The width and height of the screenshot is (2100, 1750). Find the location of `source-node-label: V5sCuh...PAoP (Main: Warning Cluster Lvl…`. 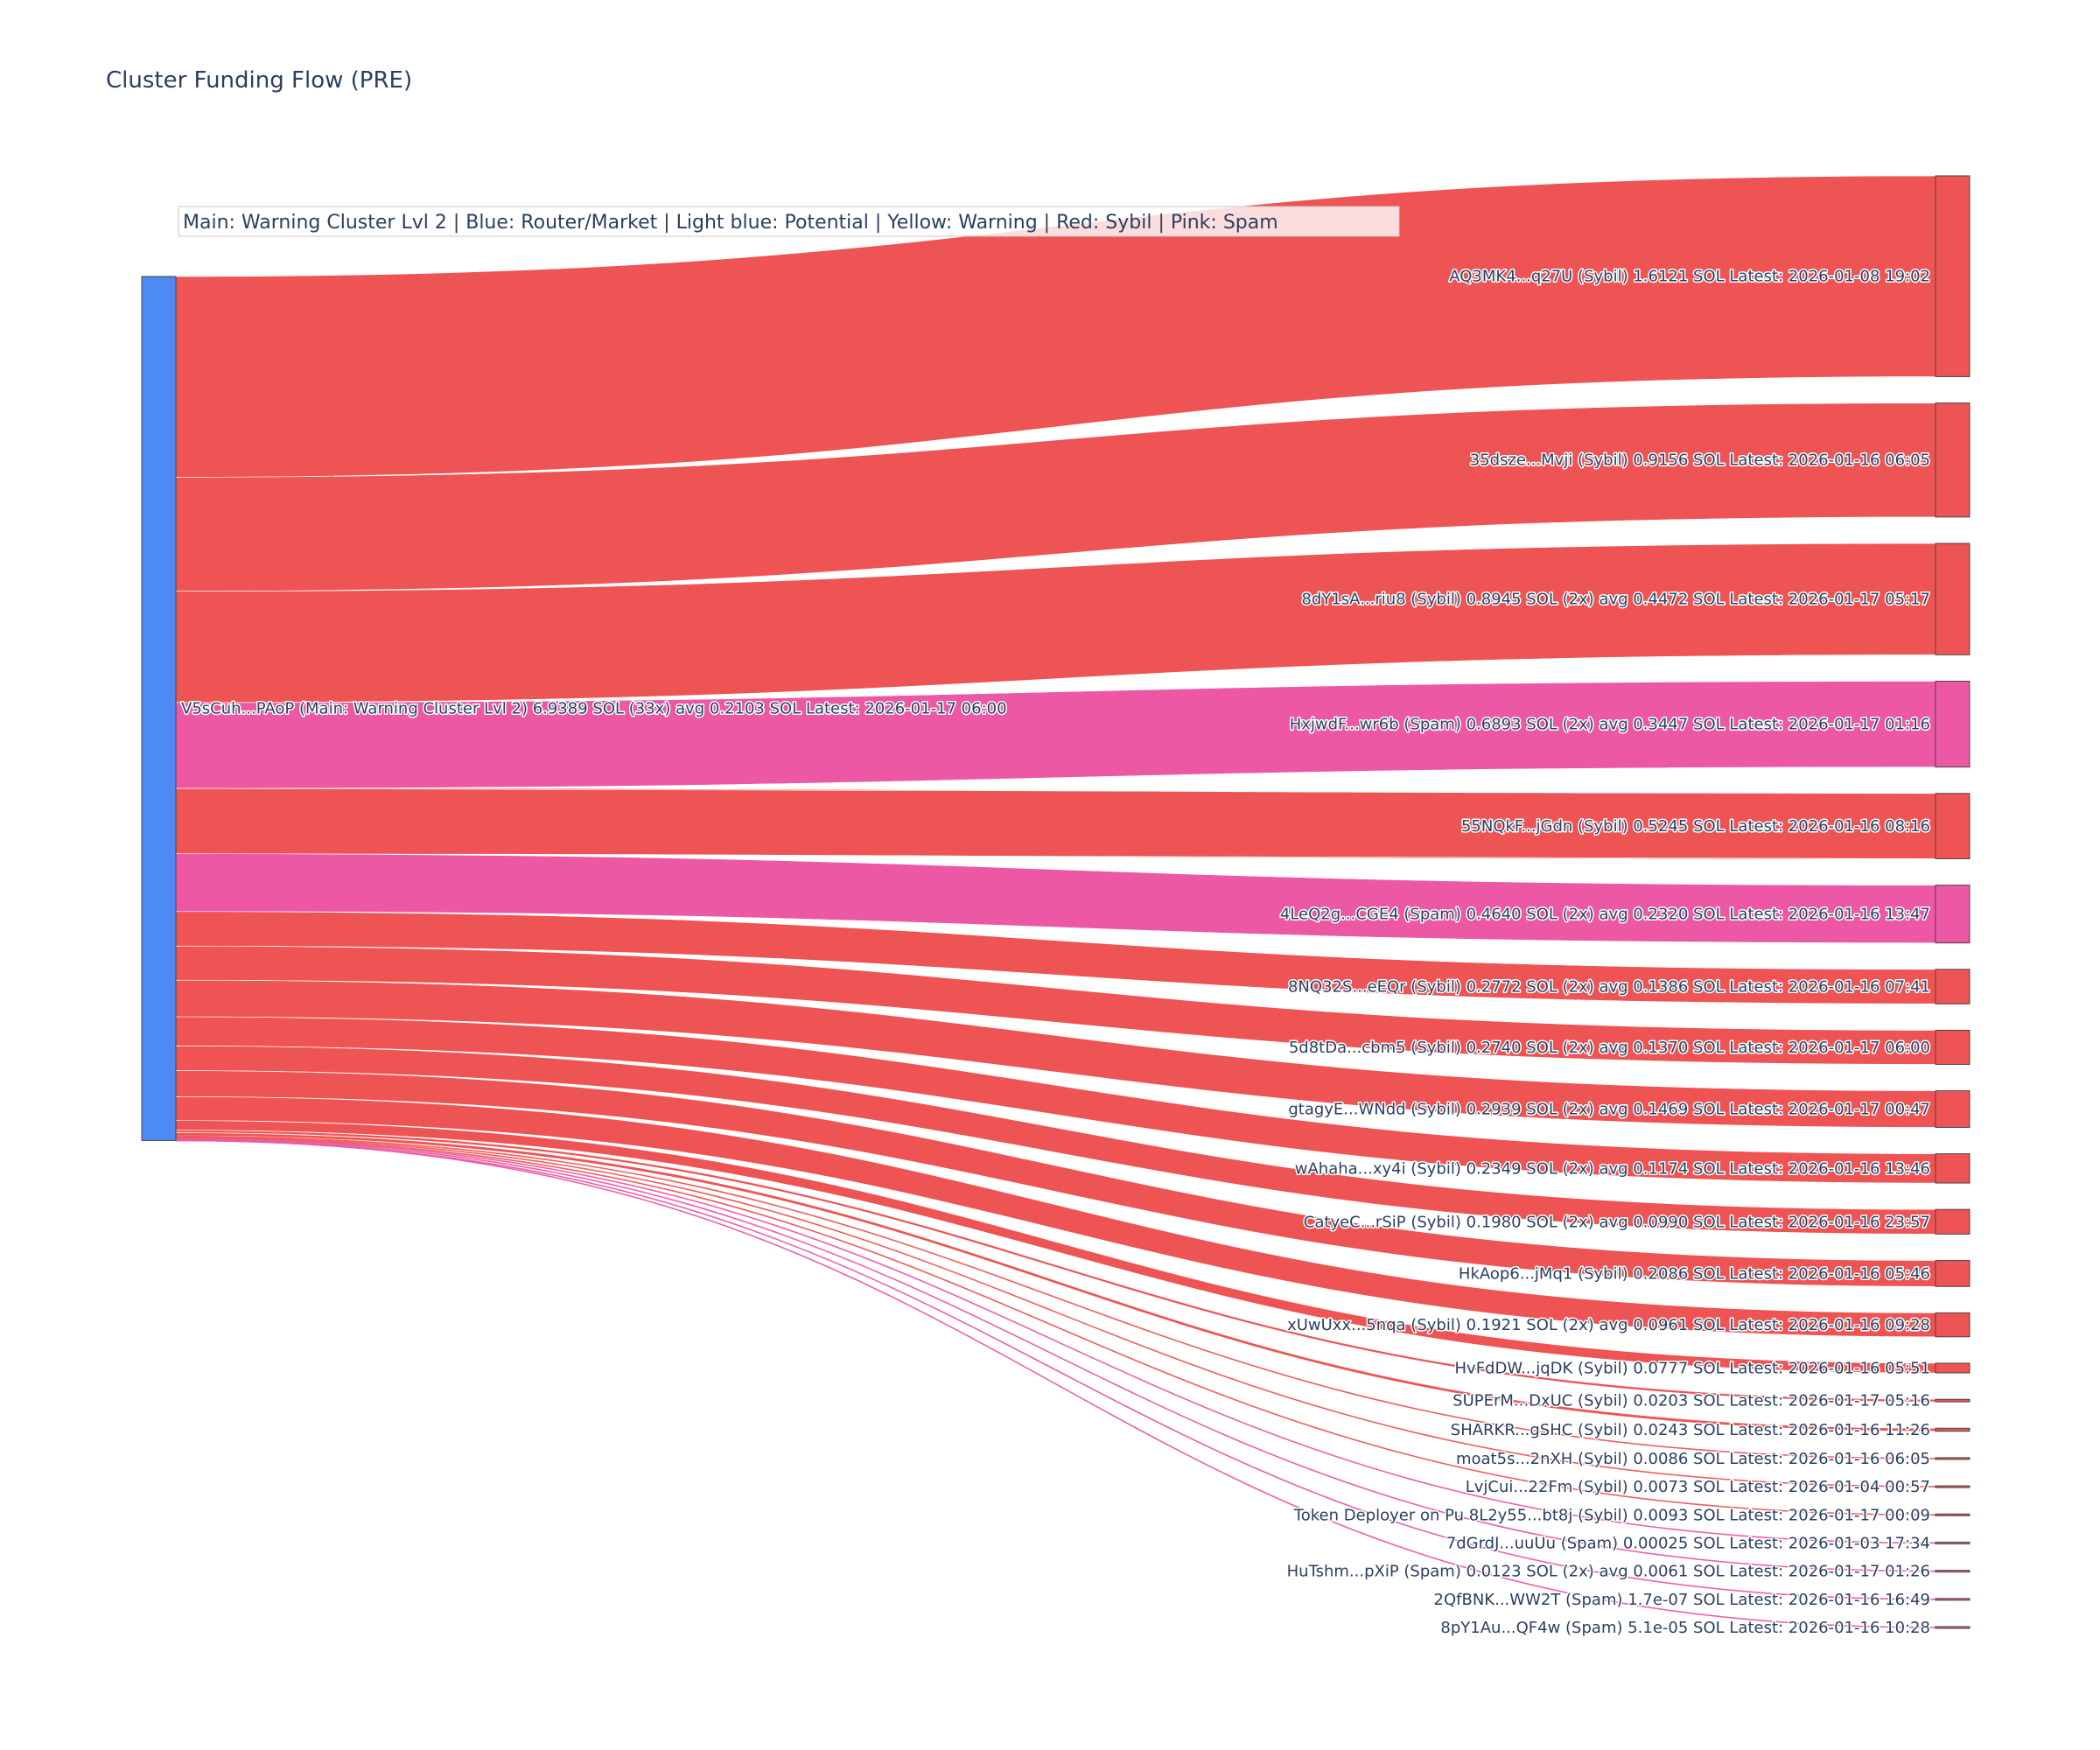

source-node-label: V5sCuh...PAoP (Main: Warning Cluster Lvl… is located at coordinates (594, 709).